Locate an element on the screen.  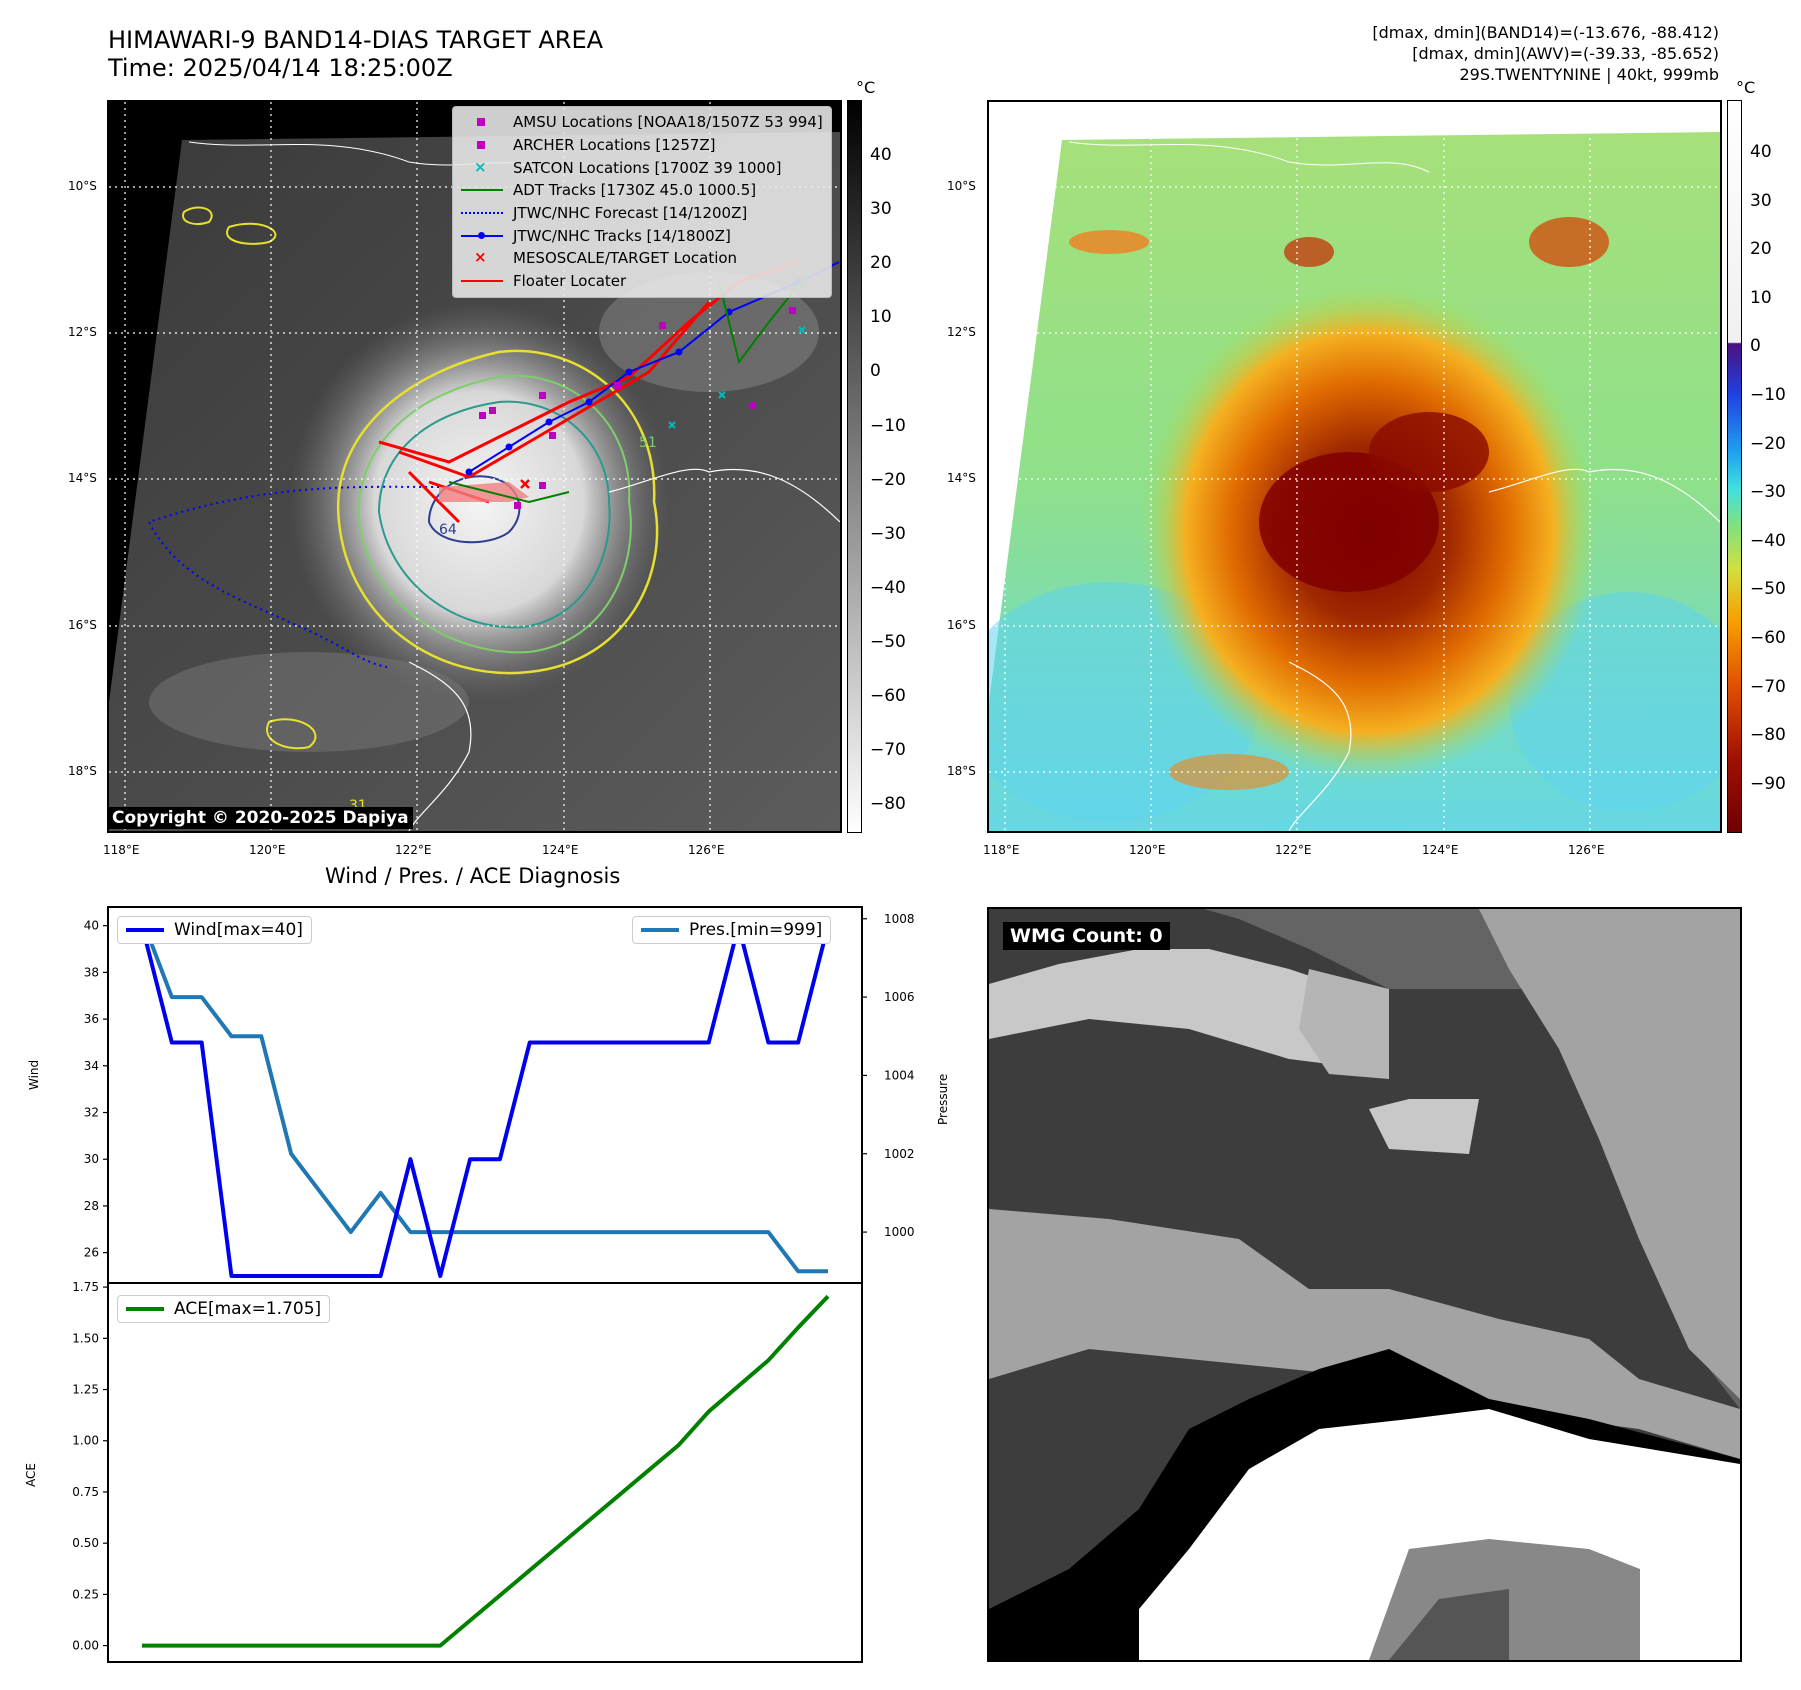
wind-ytick-label: 32 is located at coordinates (91, 1113).